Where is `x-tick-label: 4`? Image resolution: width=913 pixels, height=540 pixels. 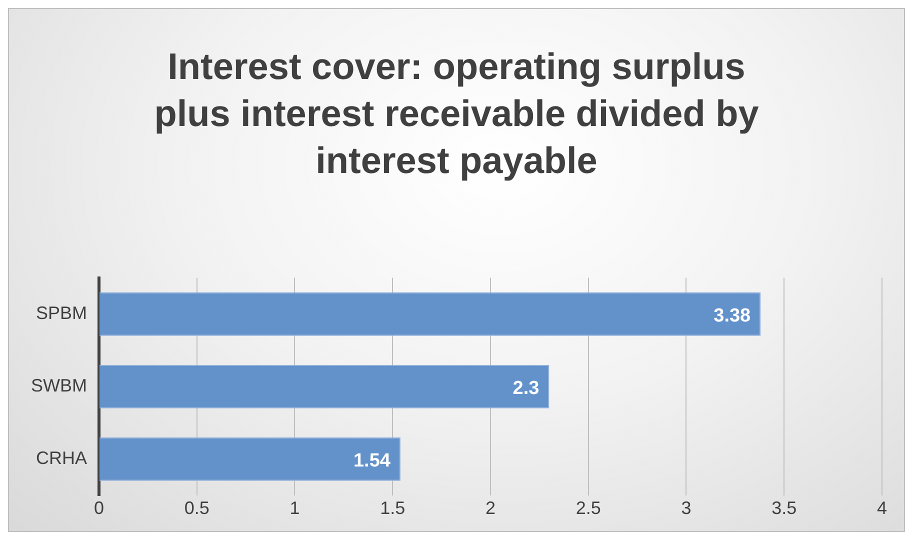 x-tick-label: 4 is located at coordinates (882, 508).